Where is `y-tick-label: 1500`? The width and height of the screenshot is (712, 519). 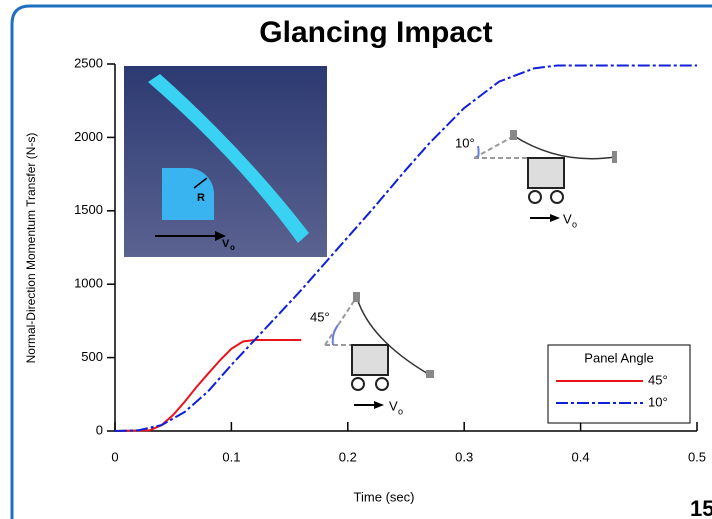 y-tick-label: 1500 is located at coordinates (88, 209).